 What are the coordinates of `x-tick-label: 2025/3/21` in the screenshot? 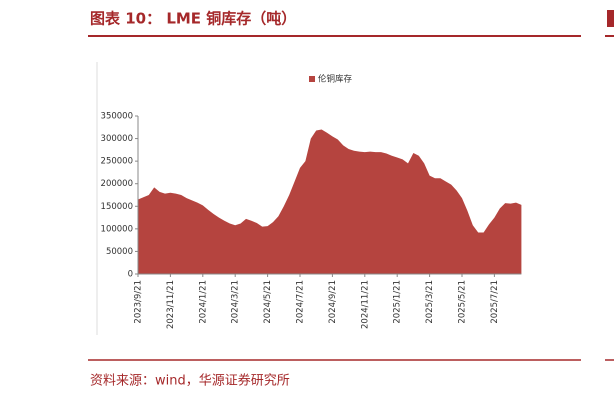 It's located at (430, 302).